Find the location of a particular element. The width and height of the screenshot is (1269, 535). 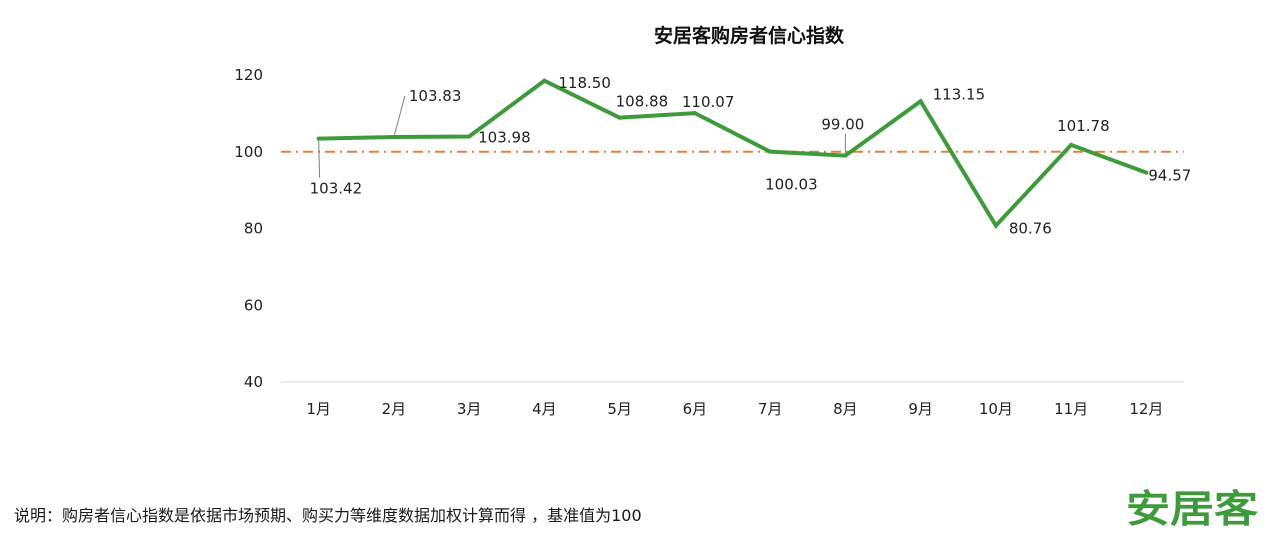

y-tick-label: 40 is located at coordinates (253, 382).